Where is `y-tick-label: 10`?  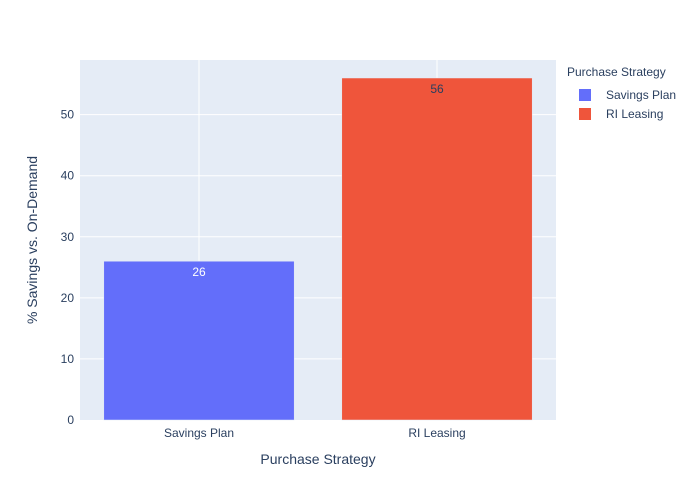
y-tick-label: 10 is located at coordinates (68, 359).